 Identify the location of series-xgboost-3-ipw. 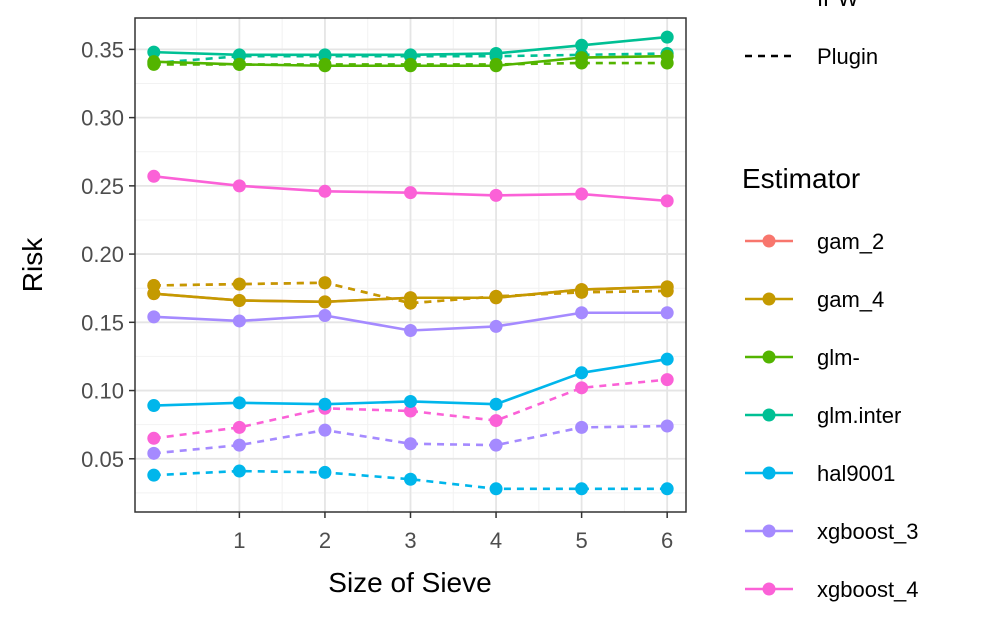
(410, 322).